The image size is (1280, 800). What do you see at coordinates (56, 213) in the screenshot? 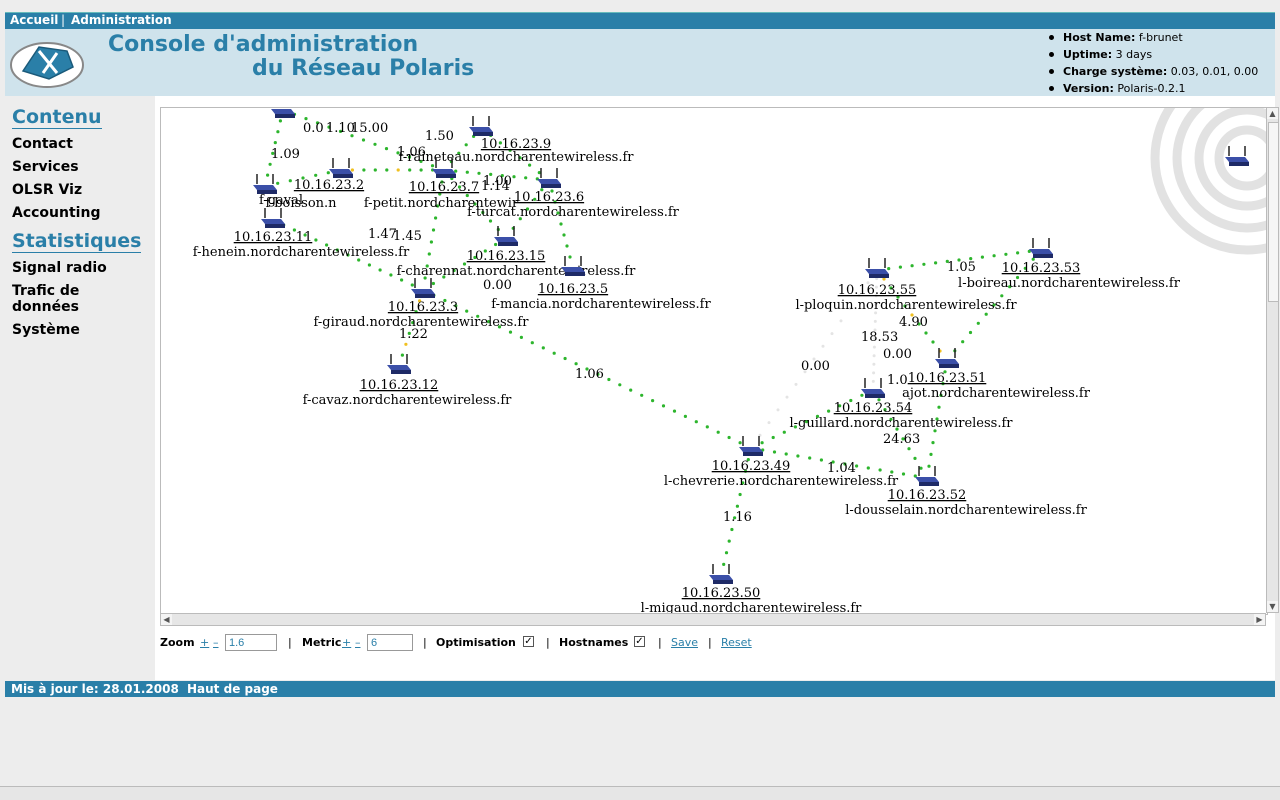
I see `sidebar-item-accounting: Accounting` at bounding box center [56, 213].